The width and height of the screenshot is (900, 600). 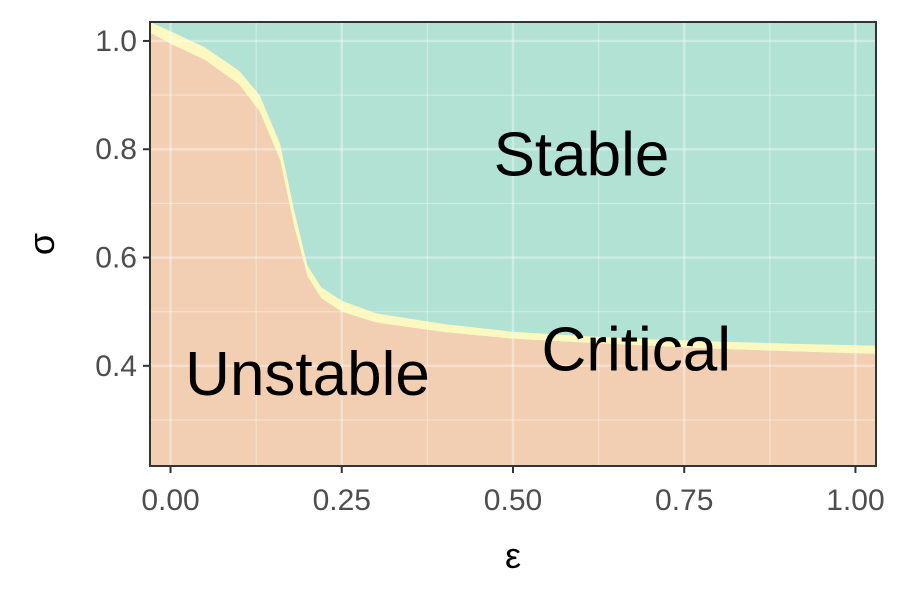 What do you see at coordinates (513, 500) in the screenshot?
I see `x-tick-label: 0.50` at bounding box center [513, 500].